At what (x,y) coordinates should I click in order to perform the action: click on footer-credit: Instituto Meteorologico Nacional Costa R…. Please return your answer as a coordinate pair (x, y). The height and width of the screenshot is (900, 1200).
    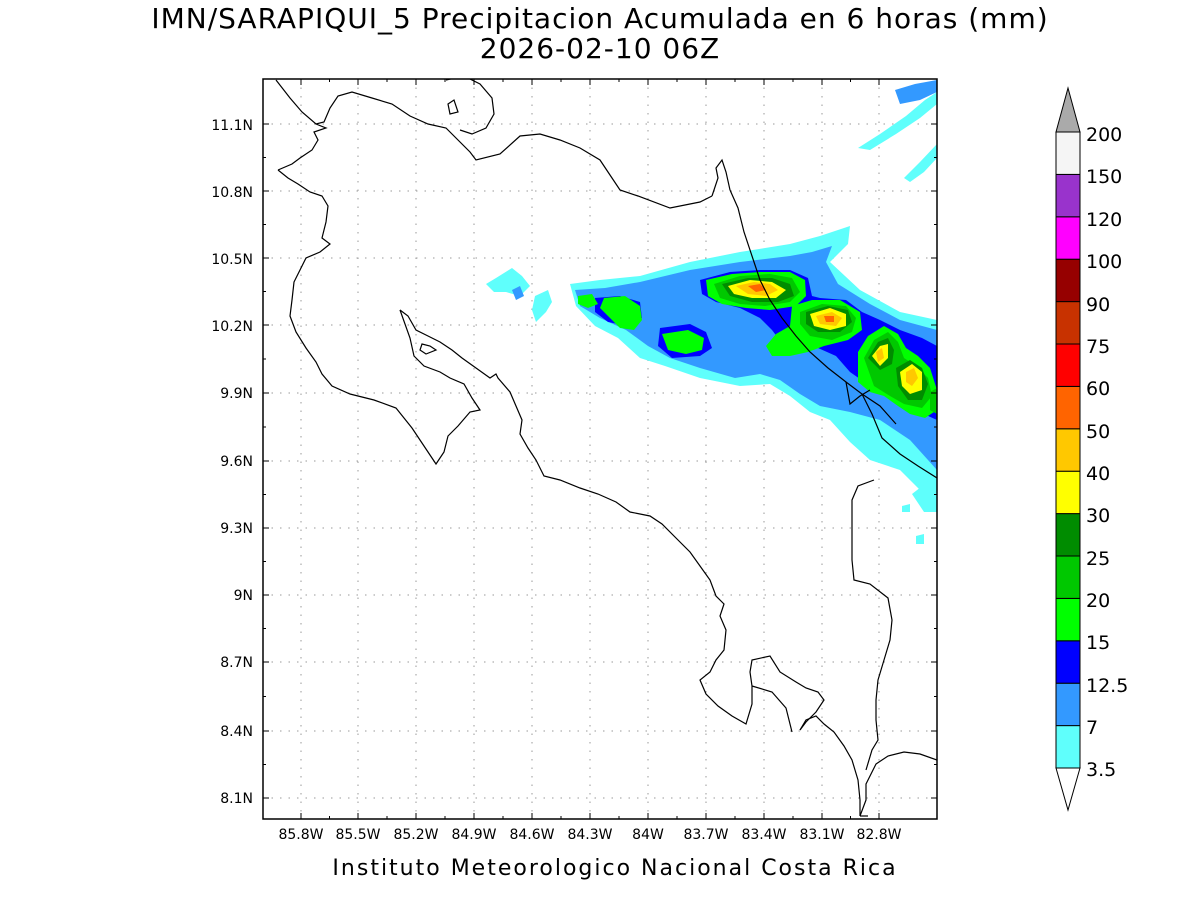
    Looking at the image, I should click on (615, 868).